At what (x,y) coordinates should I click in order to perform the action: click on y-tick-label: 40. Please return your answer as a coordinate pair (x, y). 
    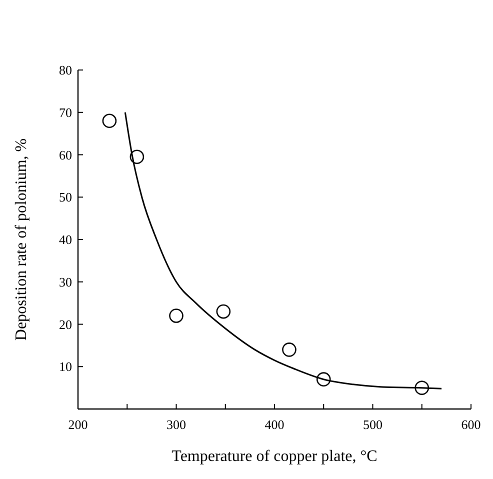
    Looking at the image, I should click on (65, 240).